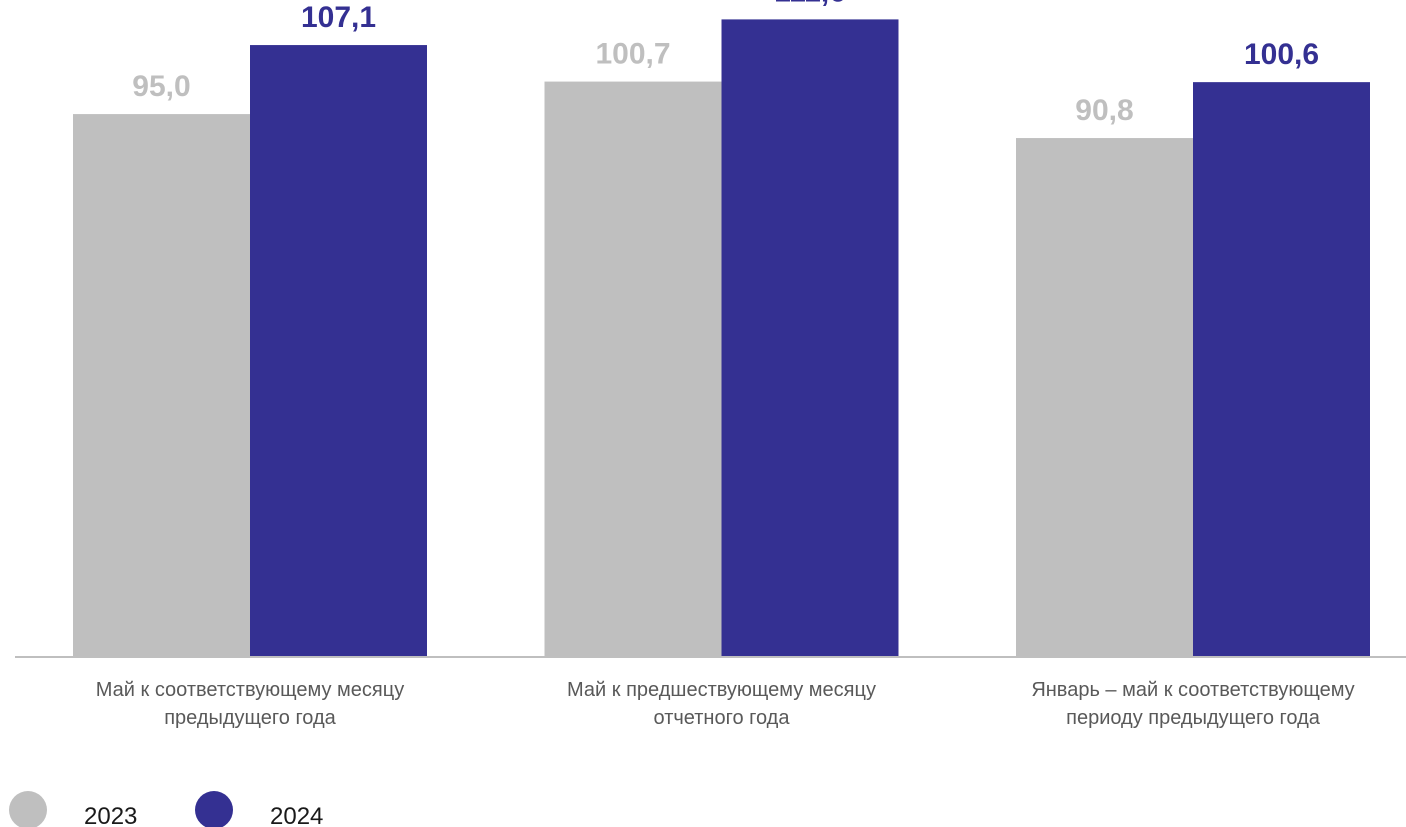  I want to click on category-label-1-line-1: Май к соответствующему месяцу, so click(250, 690).